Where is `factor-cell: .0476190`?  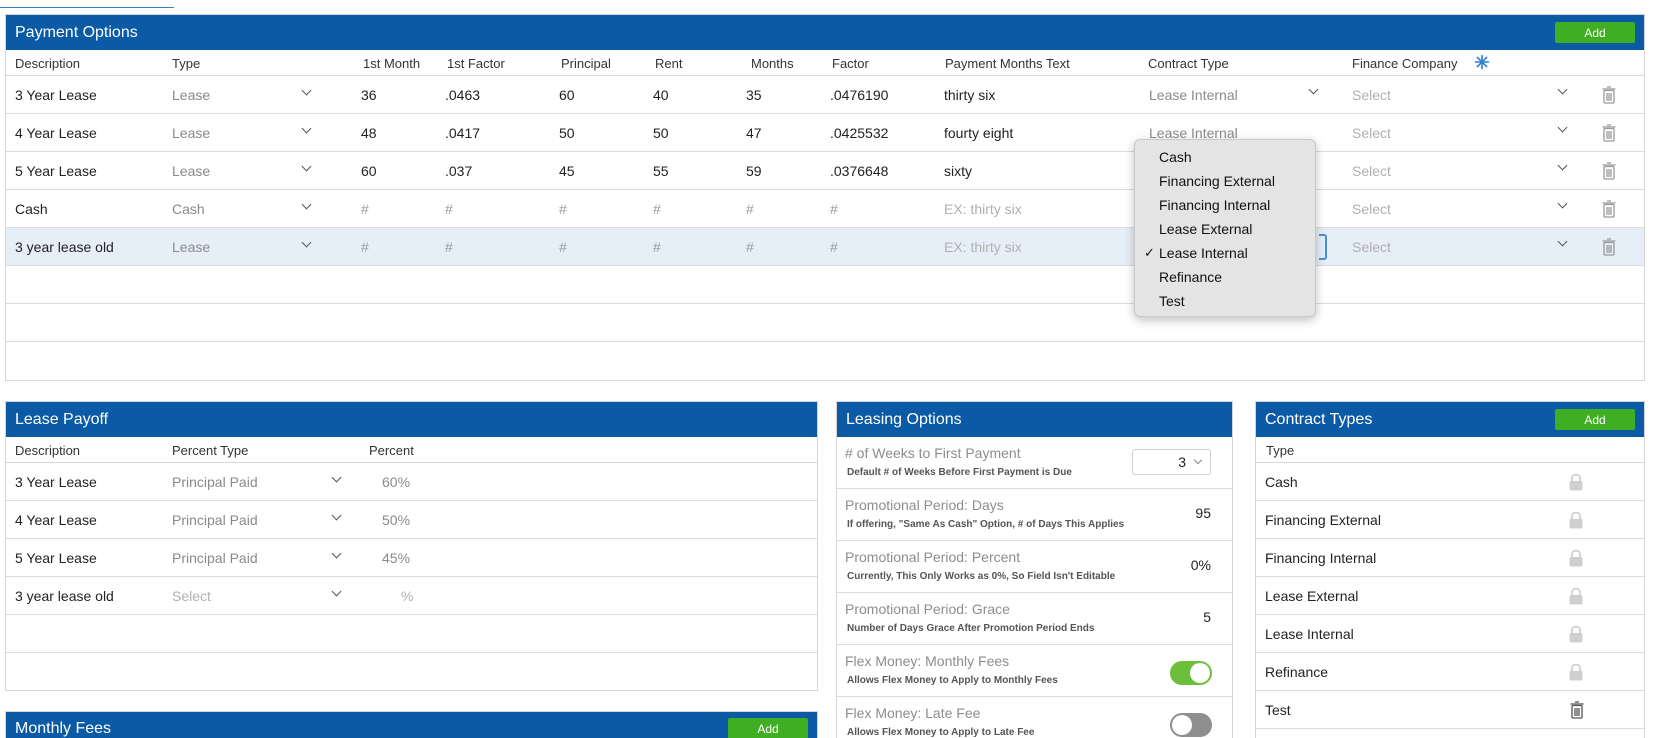 factor-cell: .0476190 is located at coordinates (859, 95).